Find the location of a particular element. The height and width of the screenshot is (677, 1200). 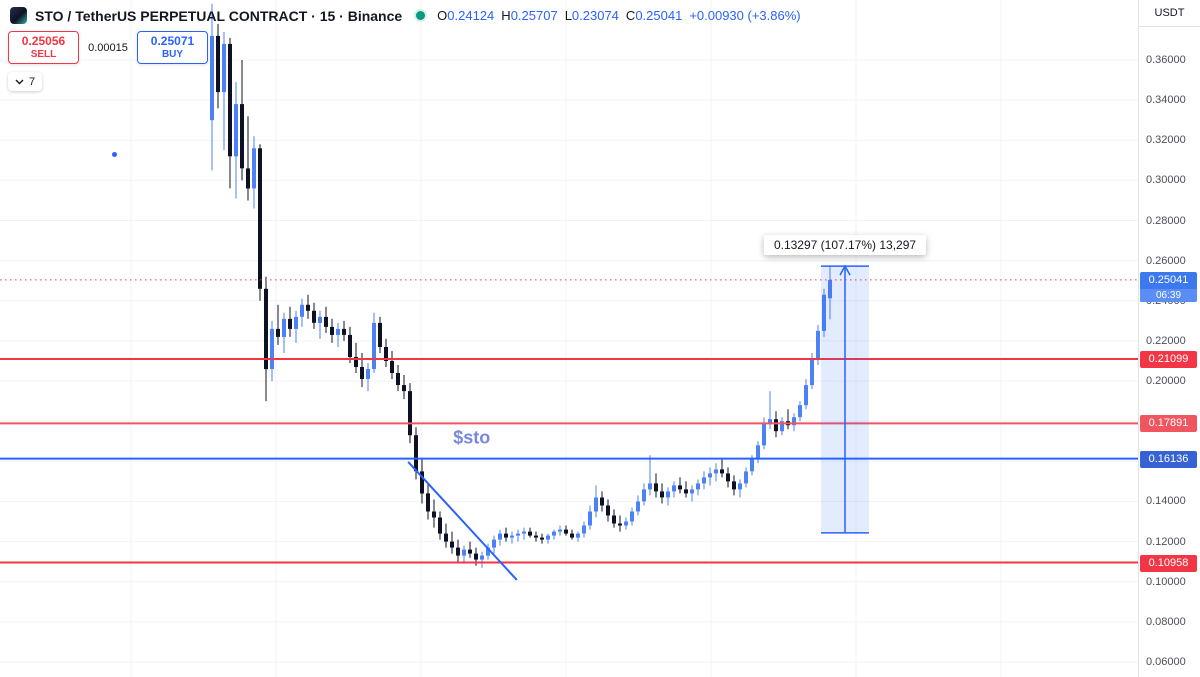

axis-tick-label: 0.34000 is located at coordinates (1166, 100).